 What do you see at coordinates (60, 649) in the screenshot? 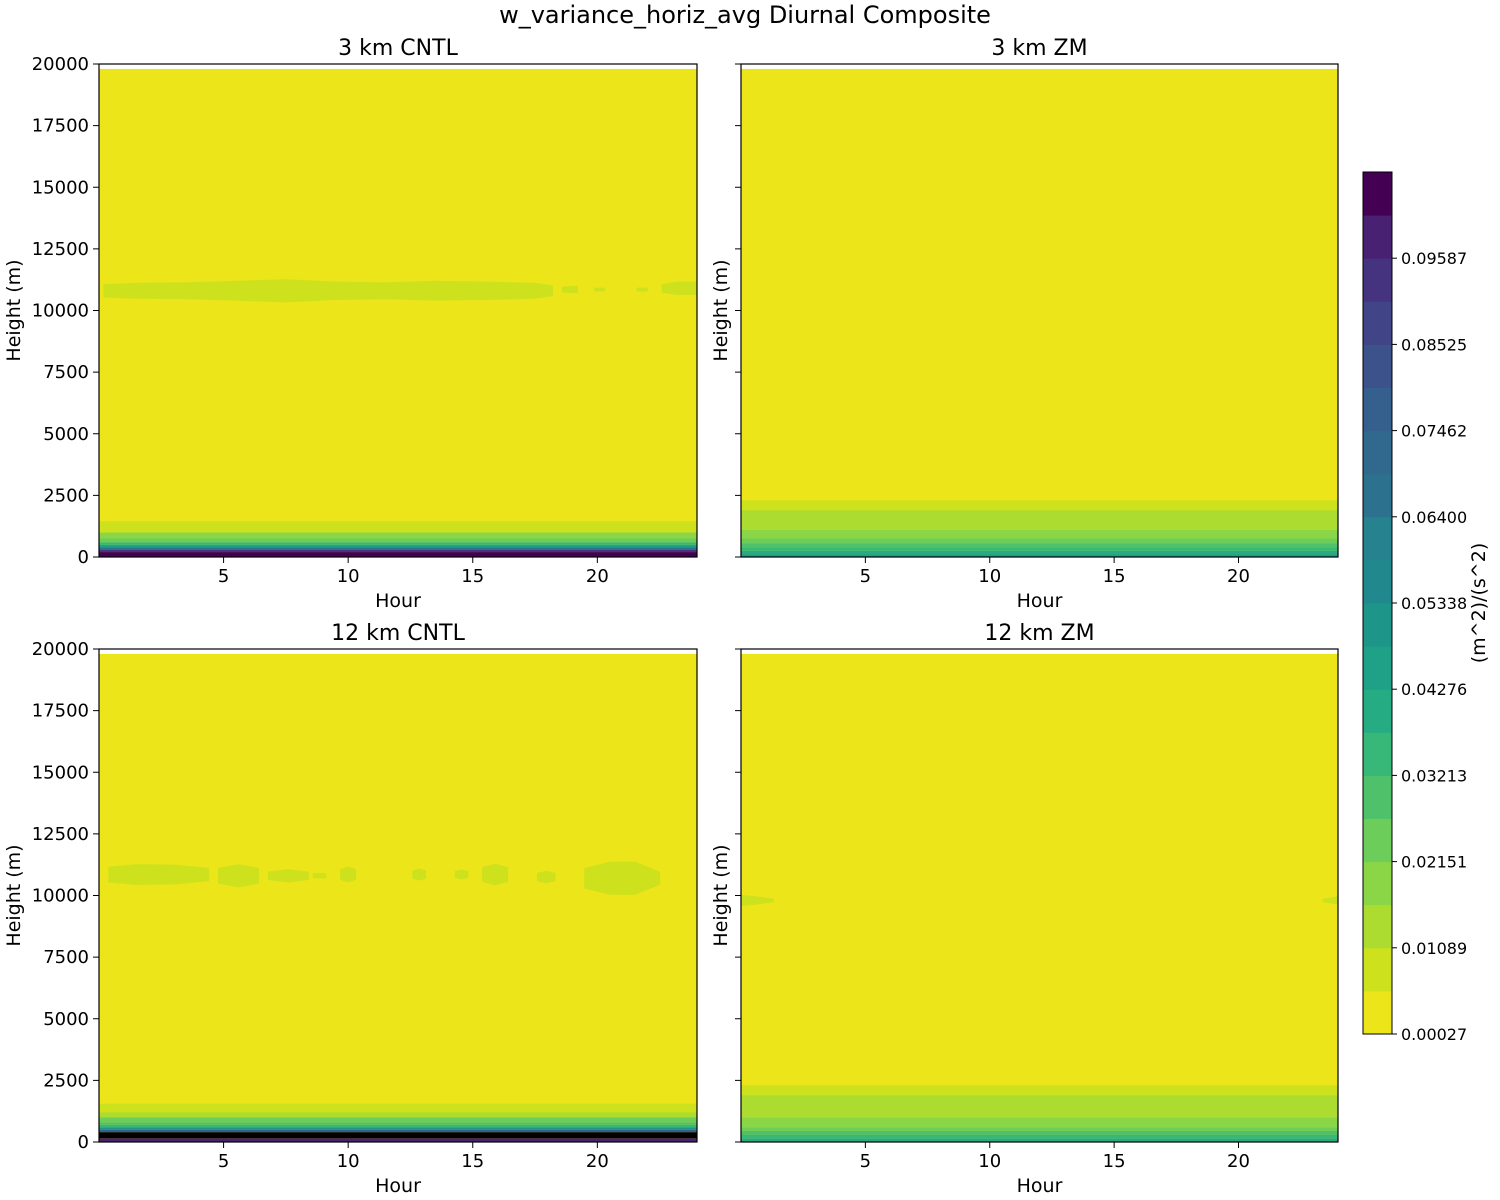
I see `y-tick-label: 20000` at bounding box center [60, 649].